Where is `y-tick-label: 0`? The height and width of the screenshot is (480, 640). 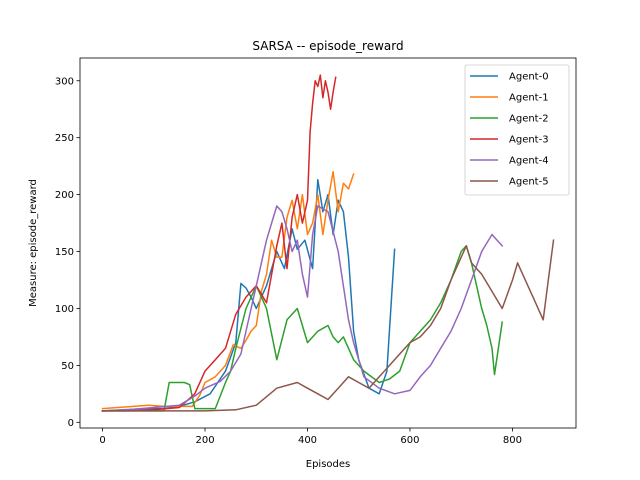 y-tick-label: 0 is located at coordinates (71, 423).